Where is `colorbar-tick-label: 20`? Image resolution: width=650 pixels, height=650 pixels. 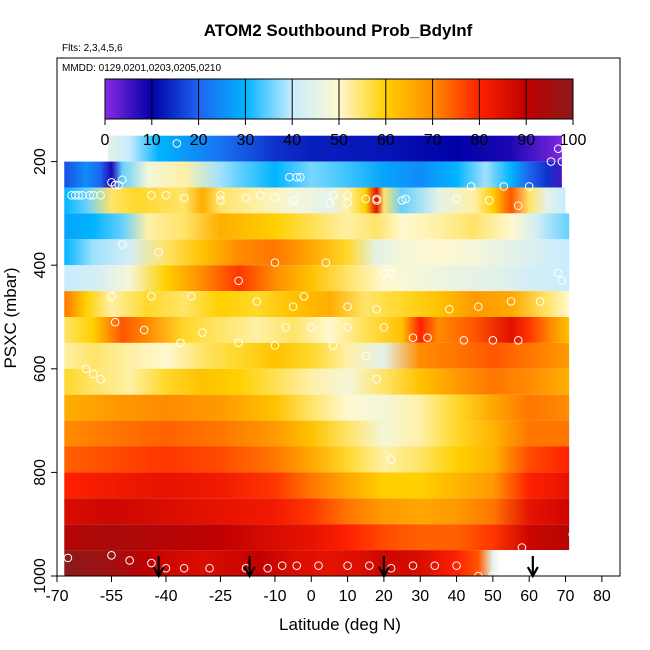
colorbar-tick-label: 20 is located at coordinates (199, 140).